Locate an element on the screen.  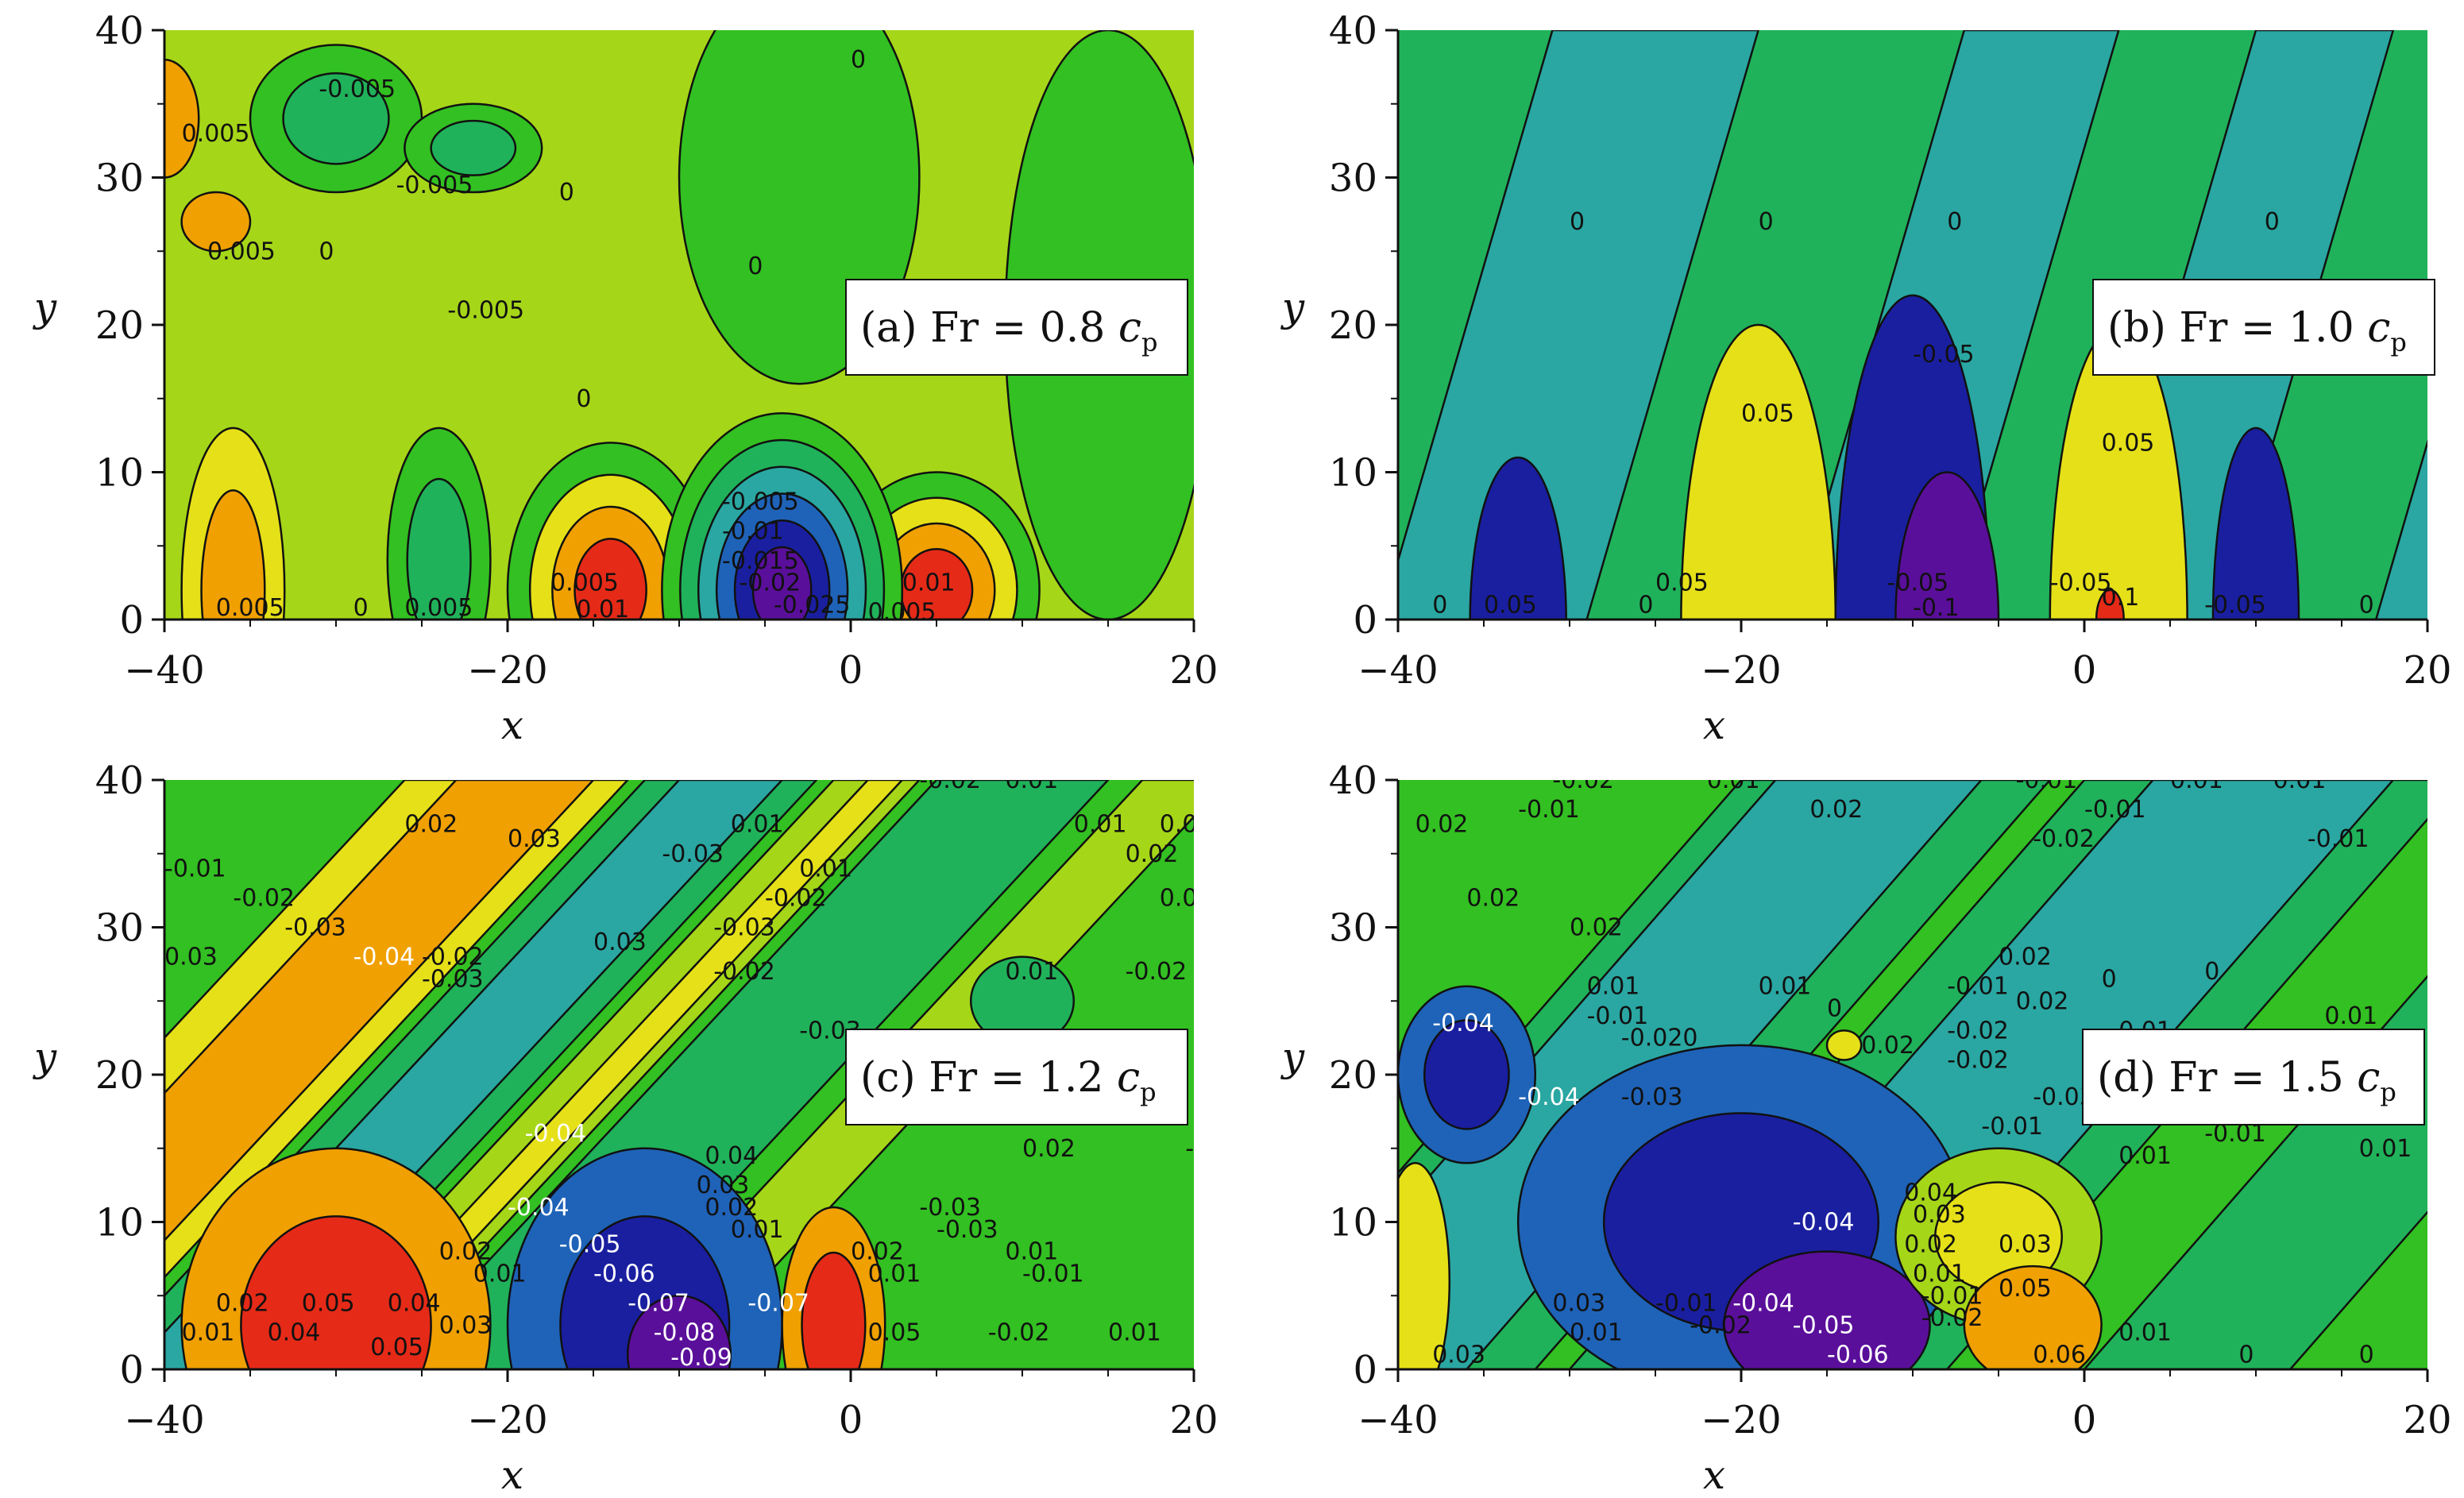
contour-label: -0.09 is located at coordinates (701, 1358).